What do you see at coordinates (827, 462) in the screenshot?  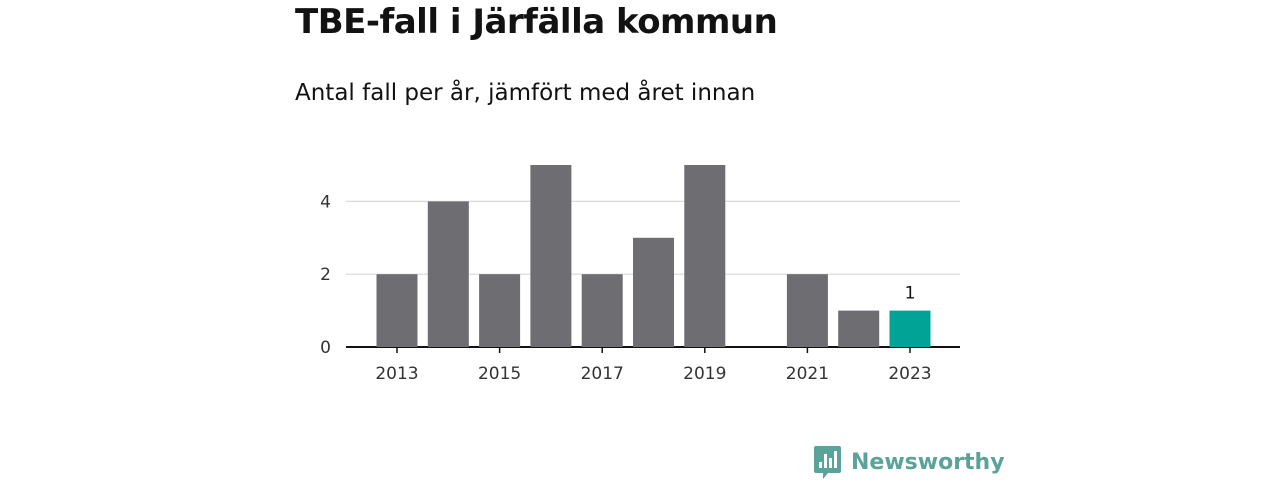 I see `newsworthy-chart-bubble-icon` at bounding box center [827, 462].